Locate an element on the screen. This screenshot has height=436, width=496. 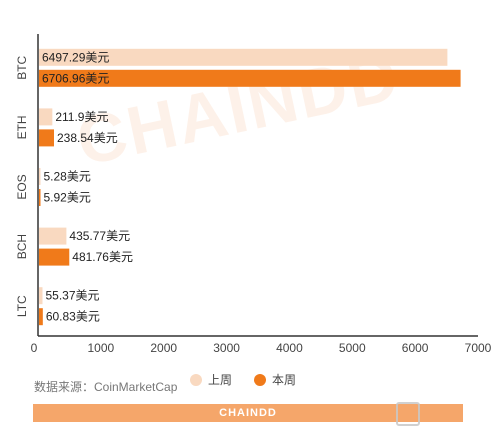
category-label: BCH is located at coordinates (22, 246).